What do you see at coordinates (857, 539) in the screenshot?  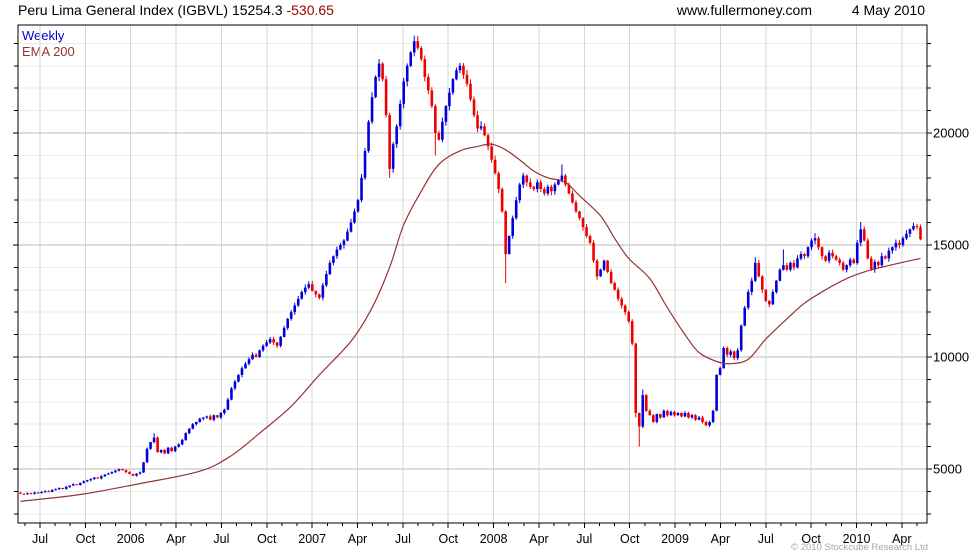 I see `svg-text: 2010` at bounding box center [857, 539].